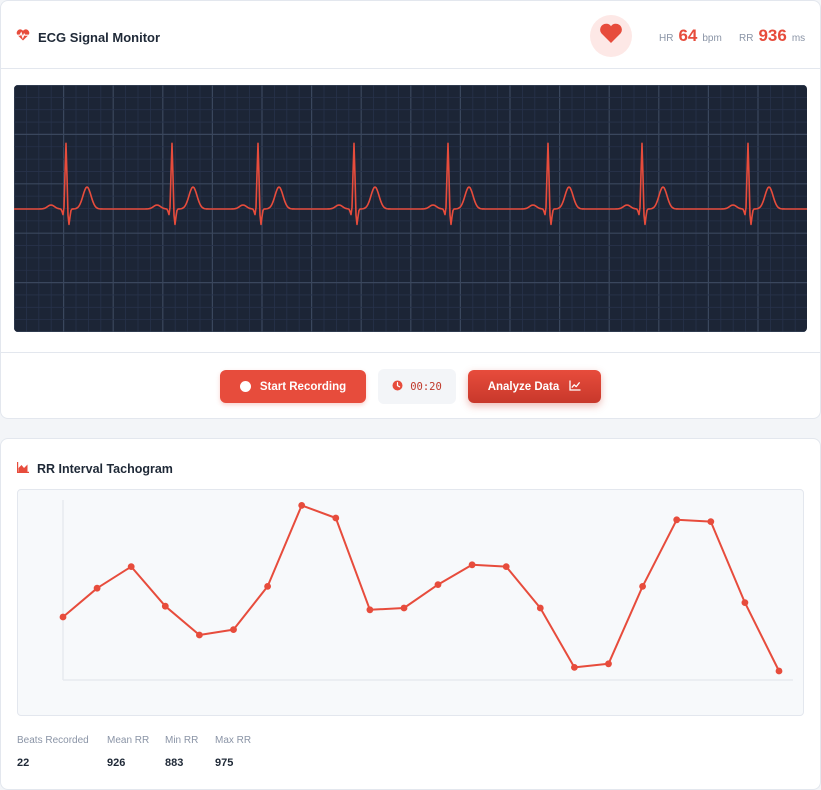 This screenshot has height=790, width=821. I want to click on rr-unit: ms, so click(798, 38).